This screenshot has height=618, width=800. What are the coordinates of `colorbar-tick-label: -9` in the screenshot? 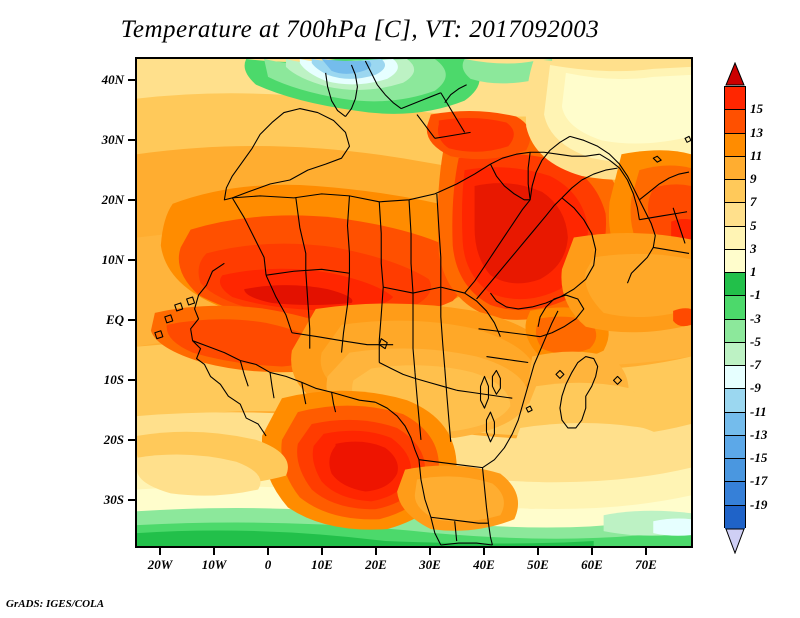 It's located at (755, 388).